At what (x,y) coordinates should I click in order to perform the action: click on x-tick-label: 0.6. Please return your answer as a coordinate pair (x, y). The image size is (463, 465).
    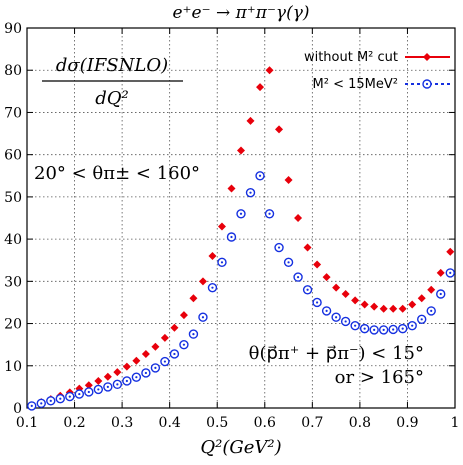
    Looking at the image, I should click on (265, 423).